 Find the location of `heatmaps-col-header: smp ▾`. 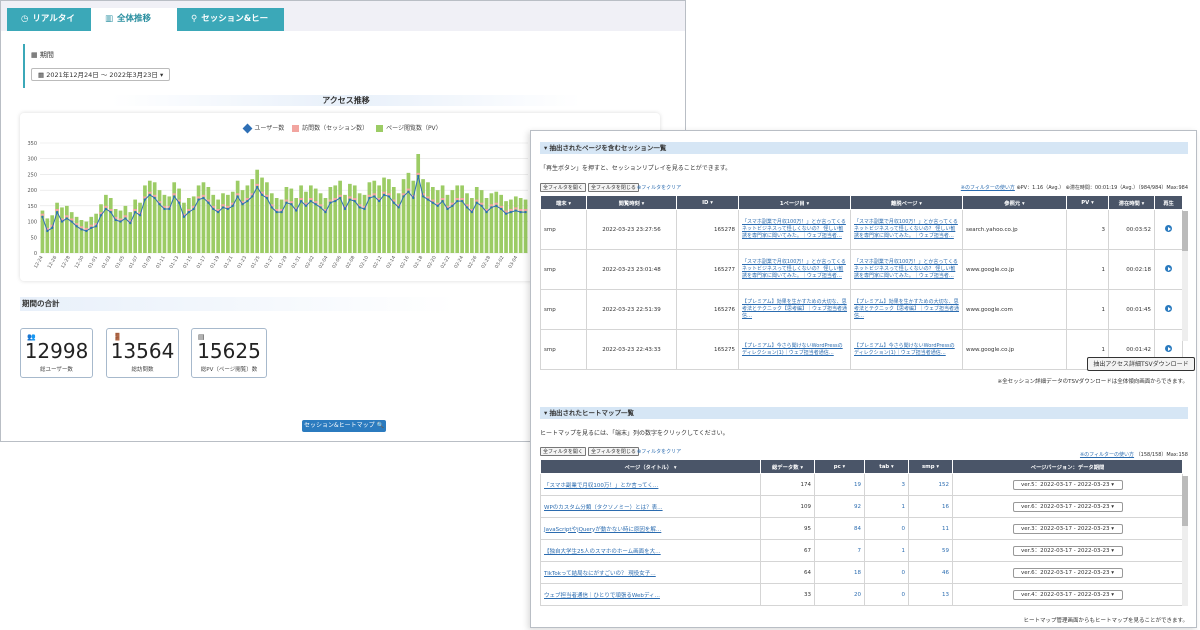

heatmaps-col-header: smp ▾ is located at coordinates (930, 466).